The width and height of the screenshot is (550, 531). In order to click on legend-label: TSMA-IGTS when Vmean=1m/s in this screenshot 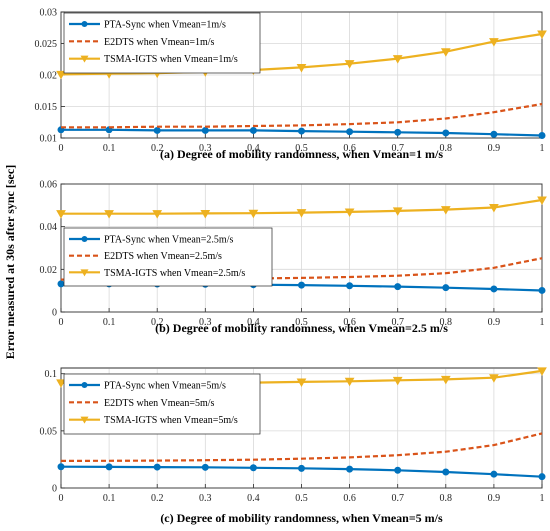, I will do `click(171, 59)`.